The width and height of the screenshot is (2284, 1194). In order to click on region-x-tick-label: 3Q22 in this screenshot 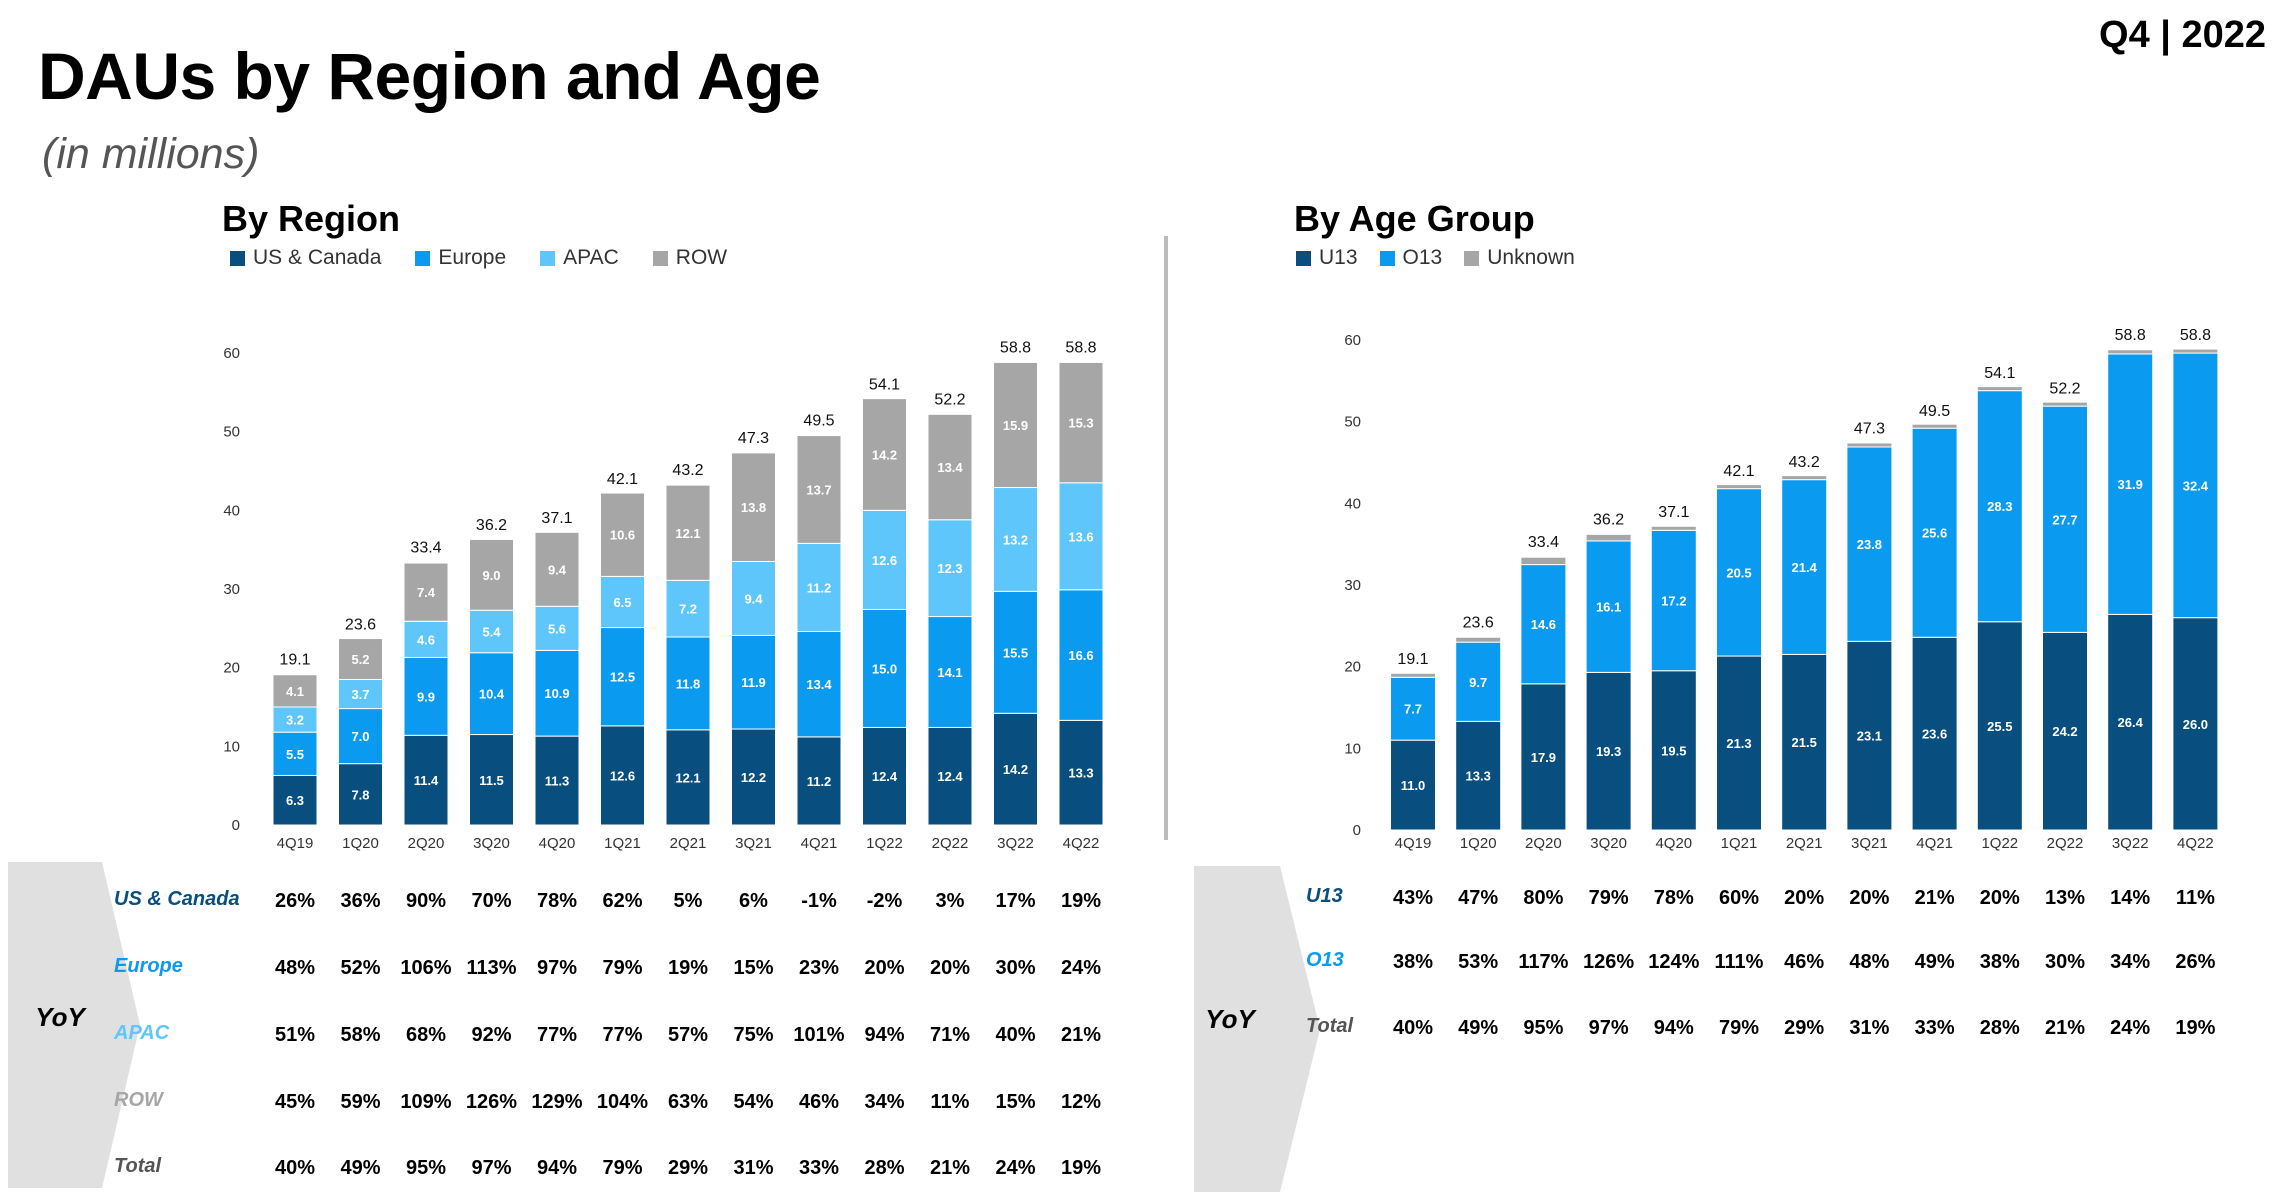, I will do `click(1015, 843)`.